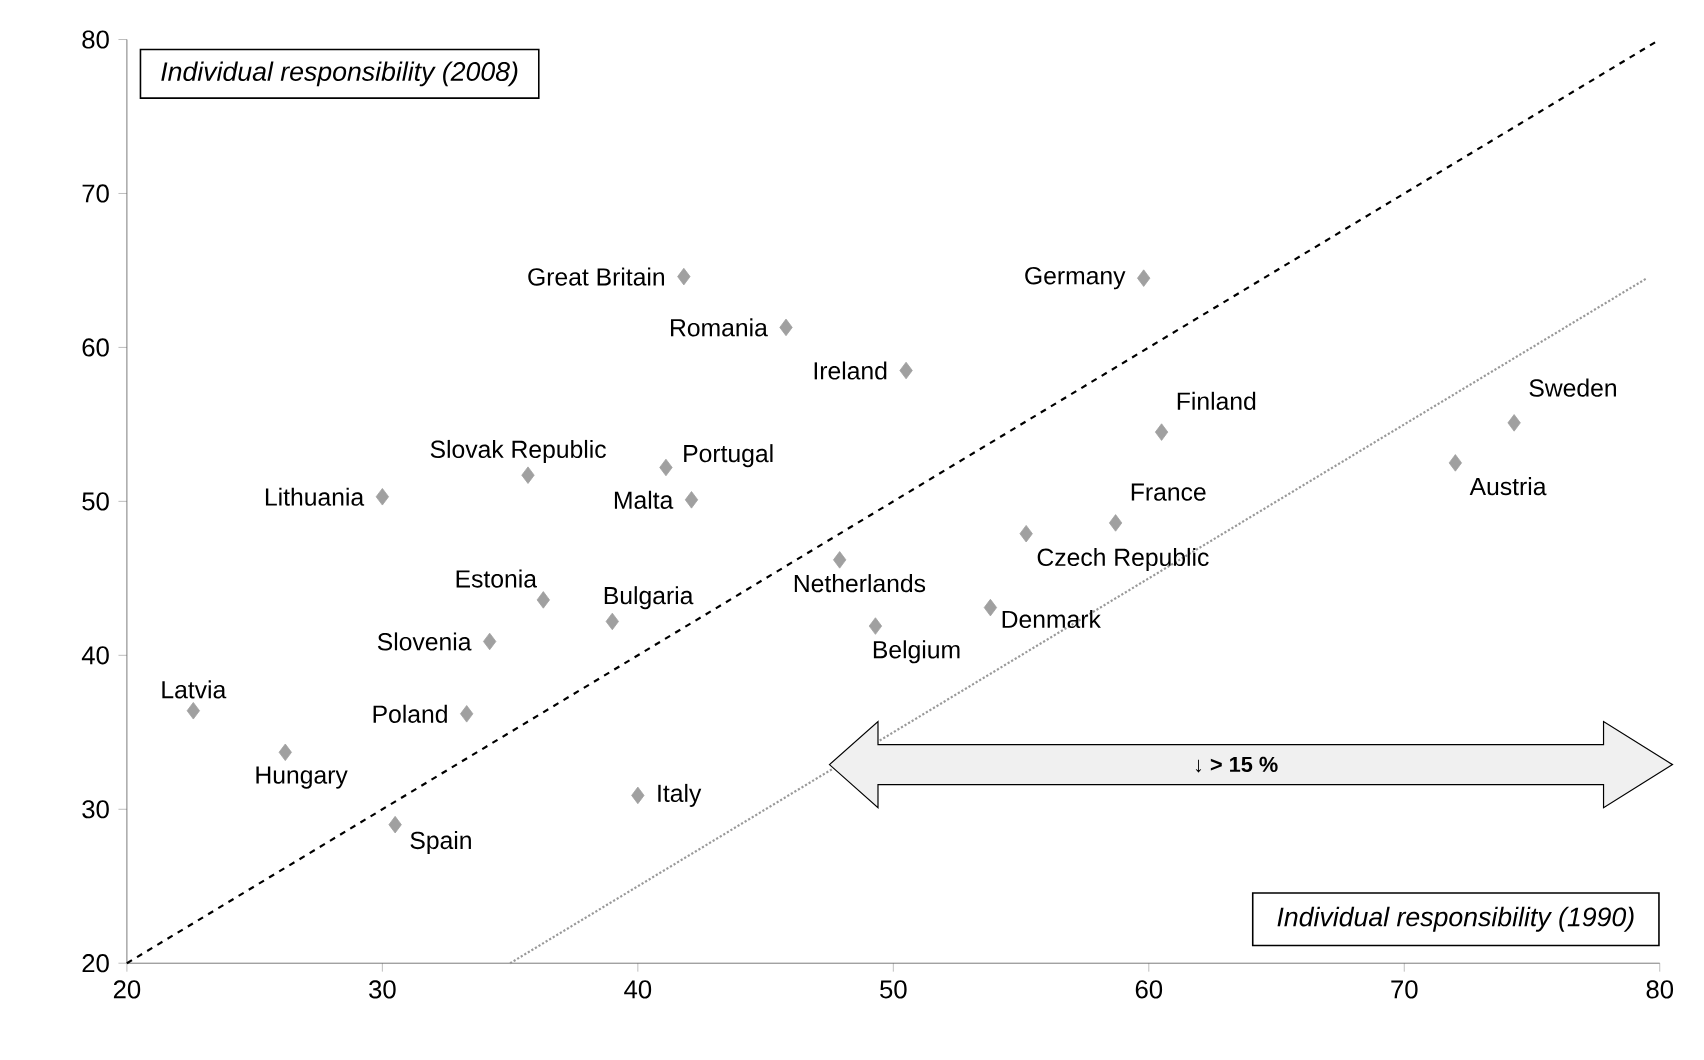 This screenshot has width=1704, height=1060. I want to click on annotation: Slovak Republic, so click(518, 451).